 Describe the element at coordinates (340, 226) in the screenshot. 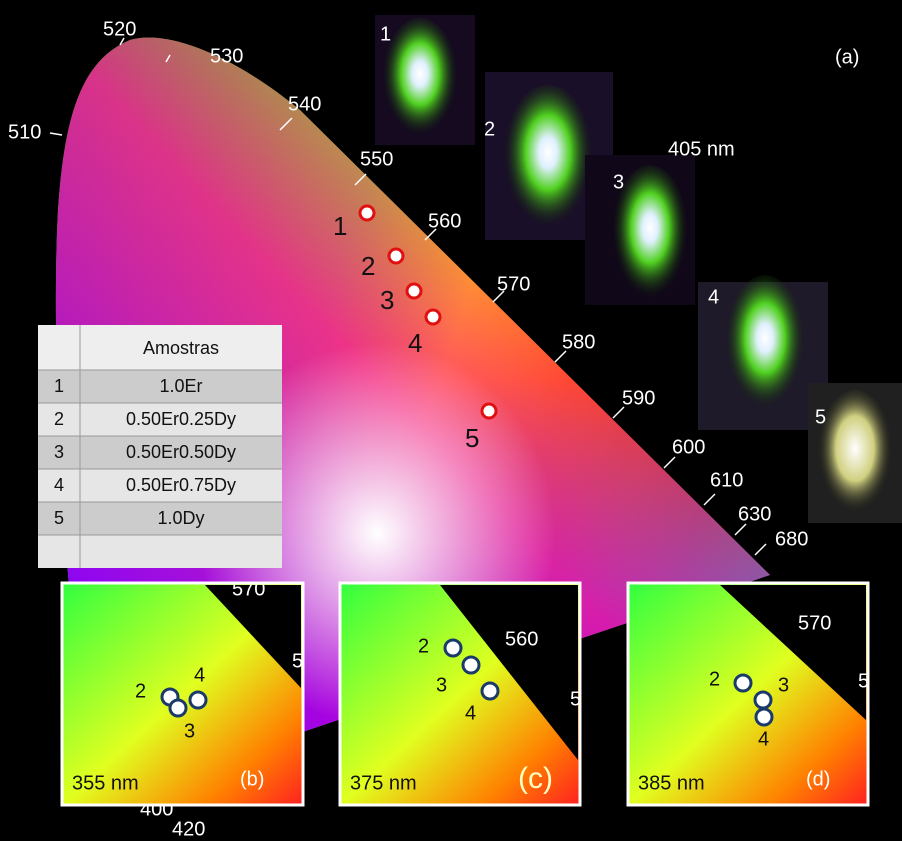

I see `point-label: 1` at that location.